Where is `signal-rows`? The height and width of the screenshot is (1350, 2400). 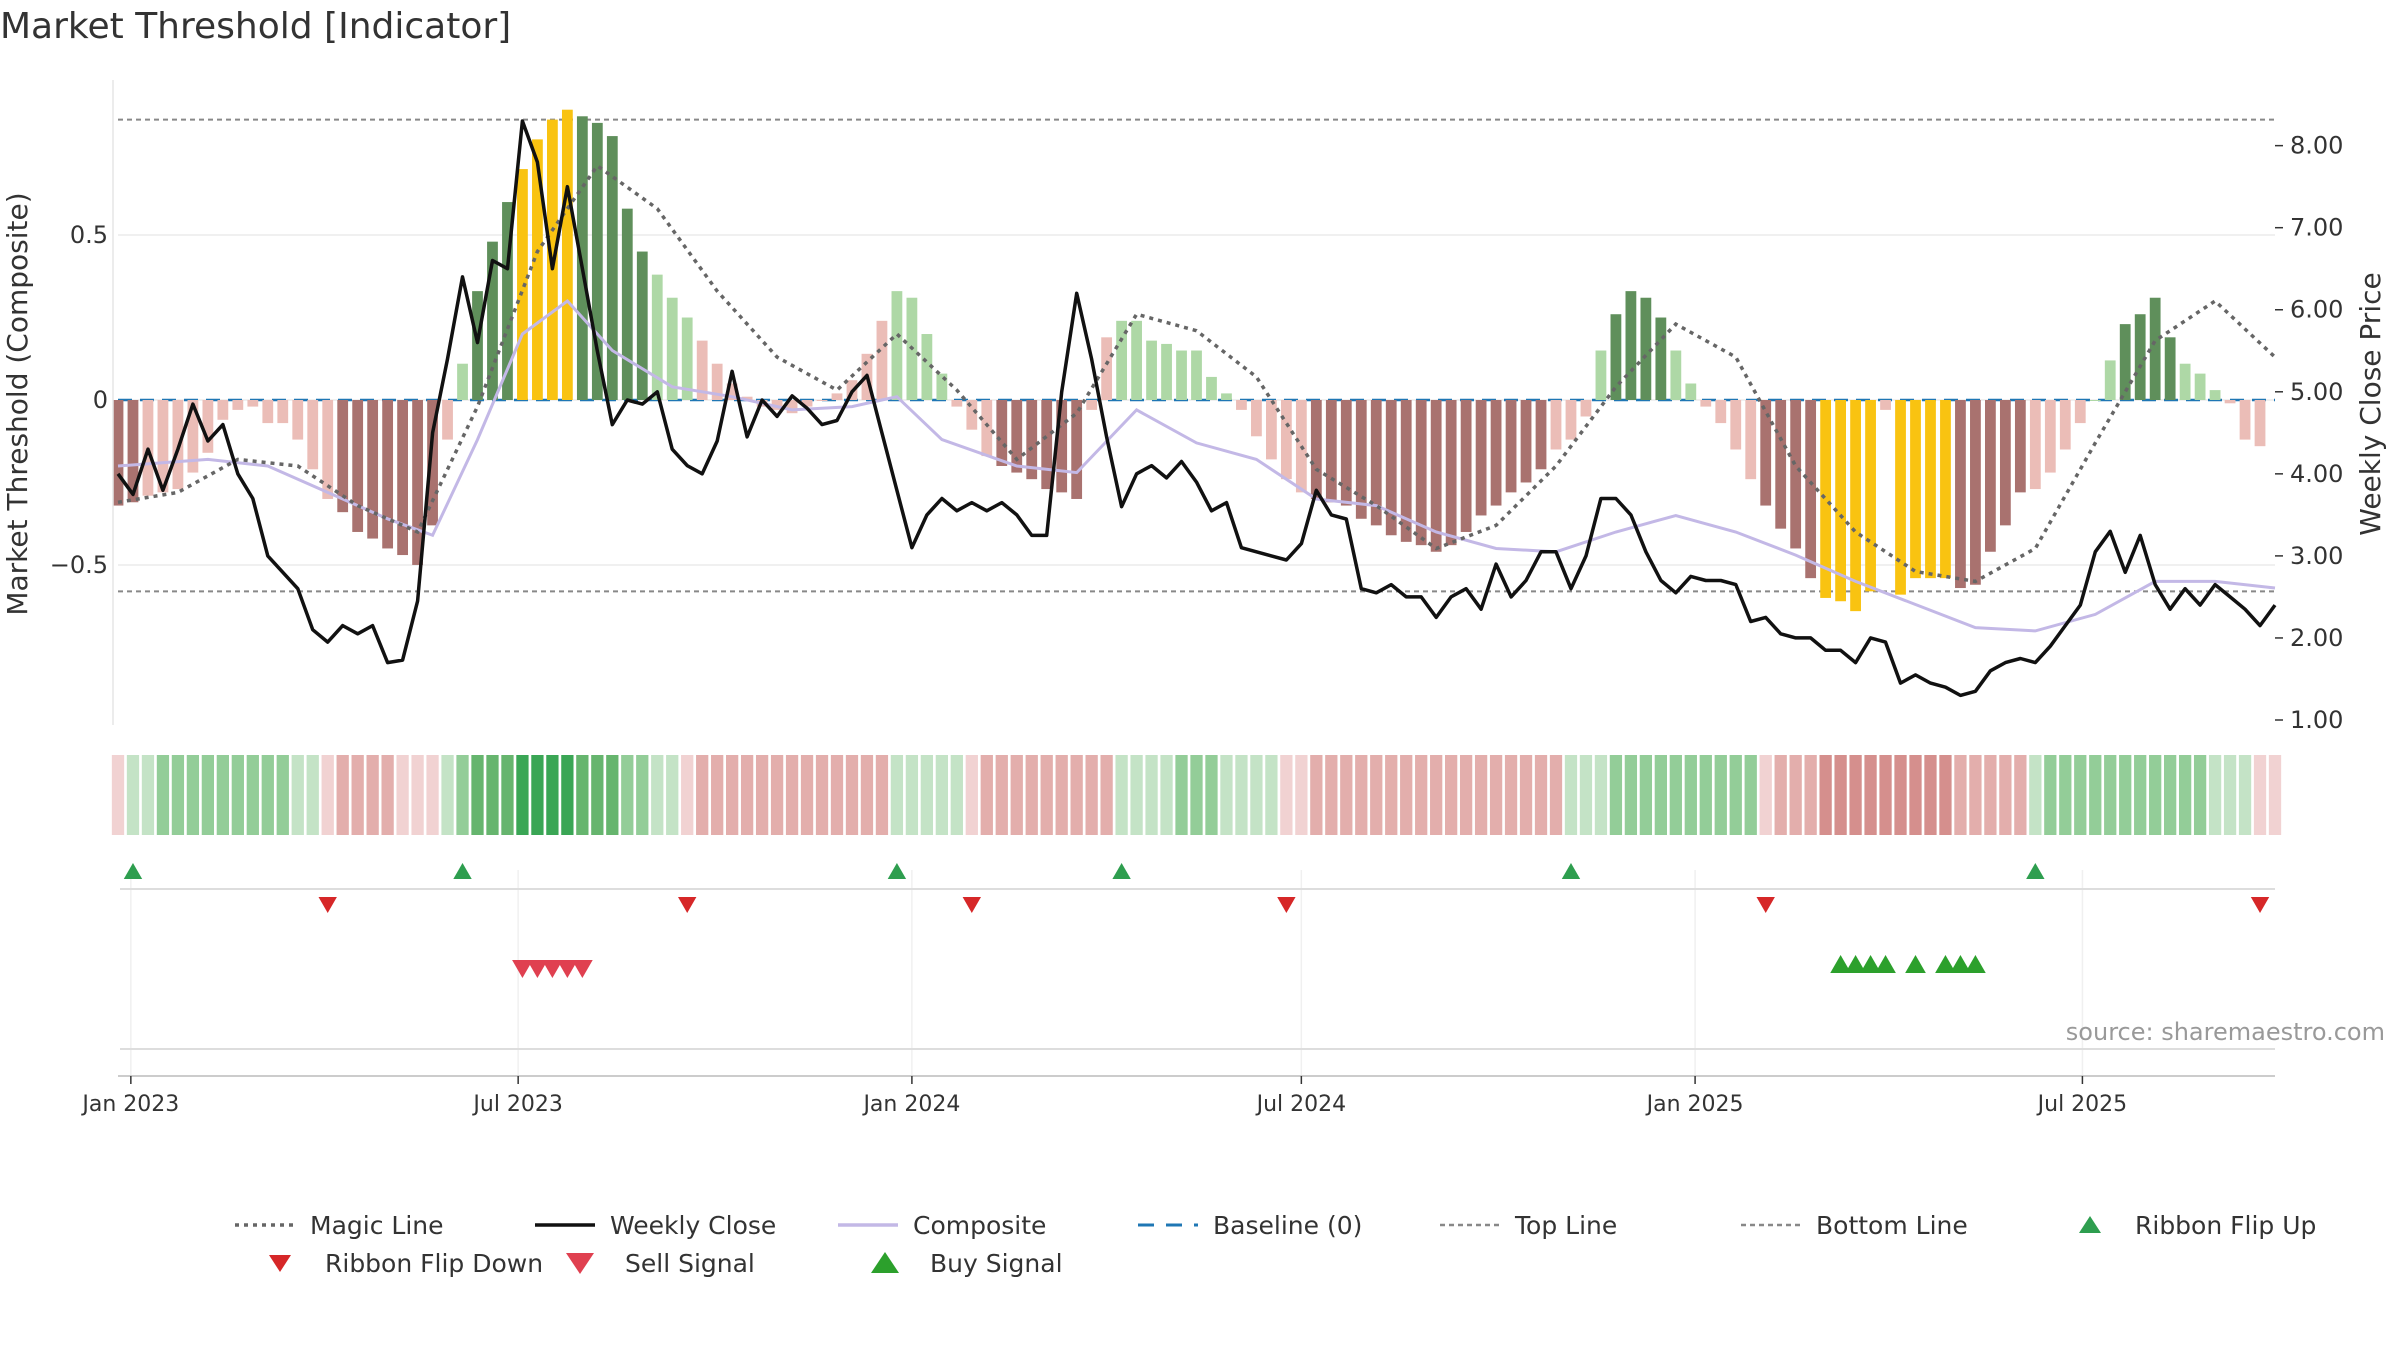 signal-rows is located at coordinates (1197, 956).